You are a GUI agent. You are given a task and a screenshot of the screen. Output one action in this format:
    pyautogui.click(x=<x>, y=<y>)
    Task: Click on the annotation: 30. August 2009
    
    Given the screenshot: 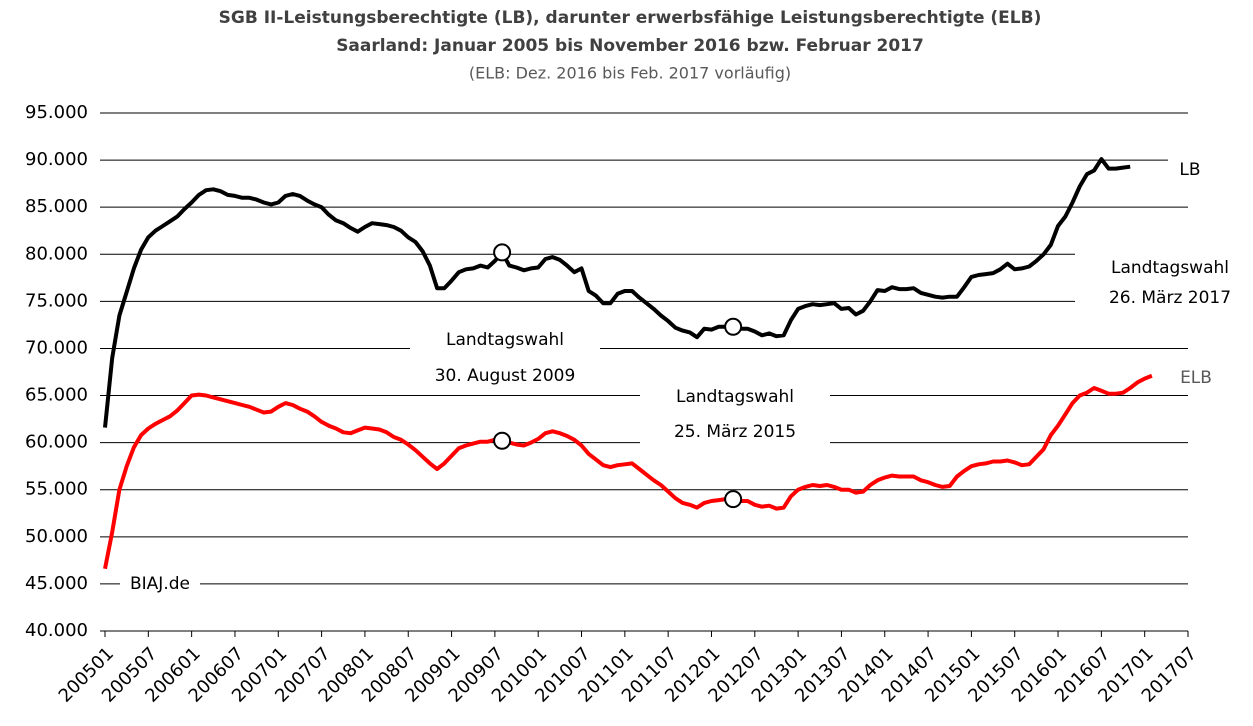 What is the action you would take?
    pyautogui.click(x=505, y=376)
    